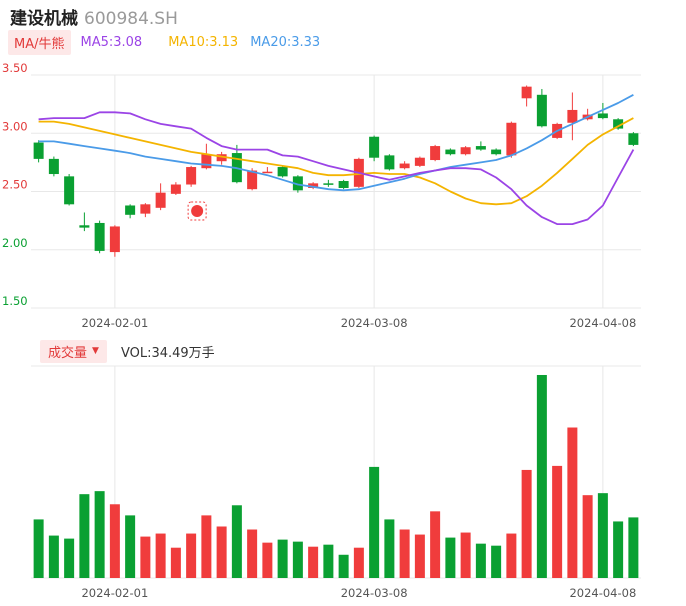 This screenshot has width=686, height=606. Describe the element at coordinates (374, 323) in the screenshot. I see `price-x-tick-label: 2024-03-08` at that location.